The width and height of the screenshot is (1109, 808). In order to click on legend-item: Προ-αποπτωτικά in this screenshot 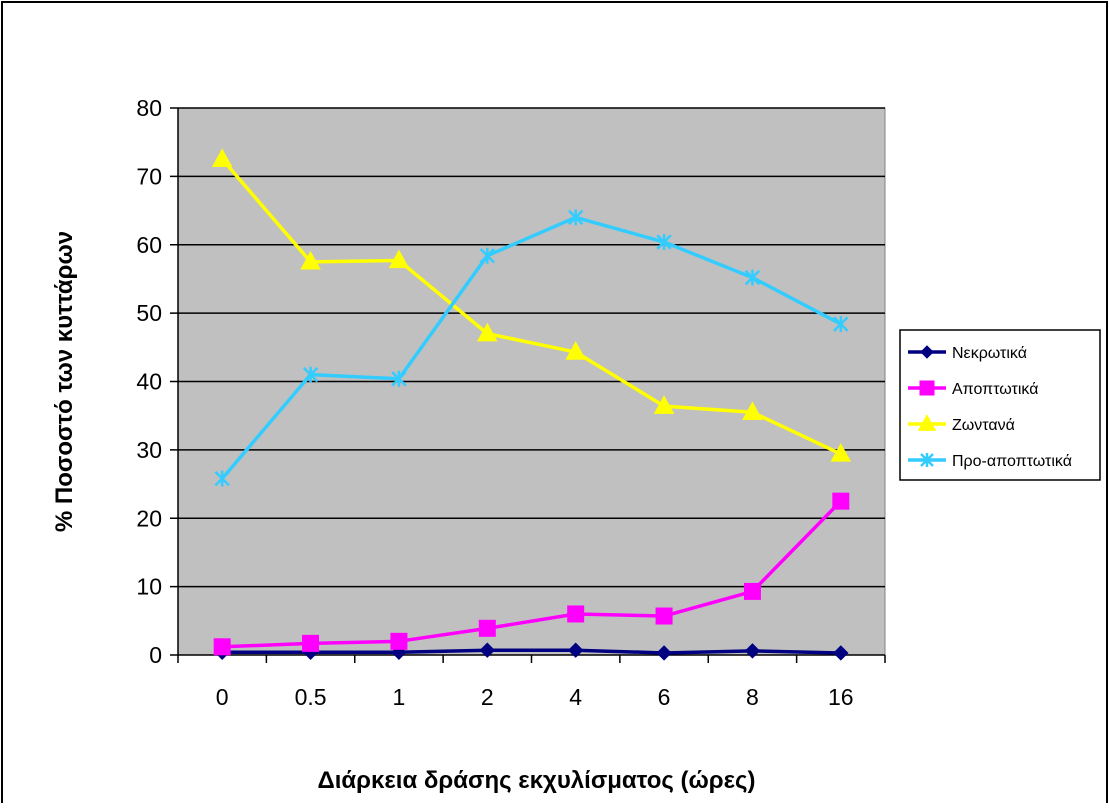, I will do `click(990, 461)`.